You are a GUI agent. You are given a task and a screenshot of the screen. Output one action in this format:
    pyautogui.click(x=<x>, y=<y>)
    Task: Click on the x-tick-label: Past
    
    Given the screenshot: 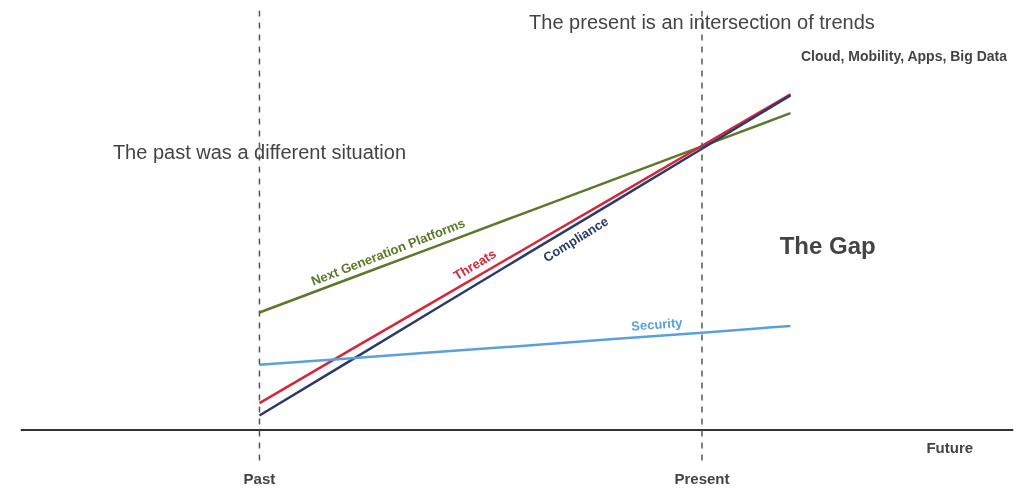 What is the action you would take?
    pyautogui.click(x=259, y=478)
    